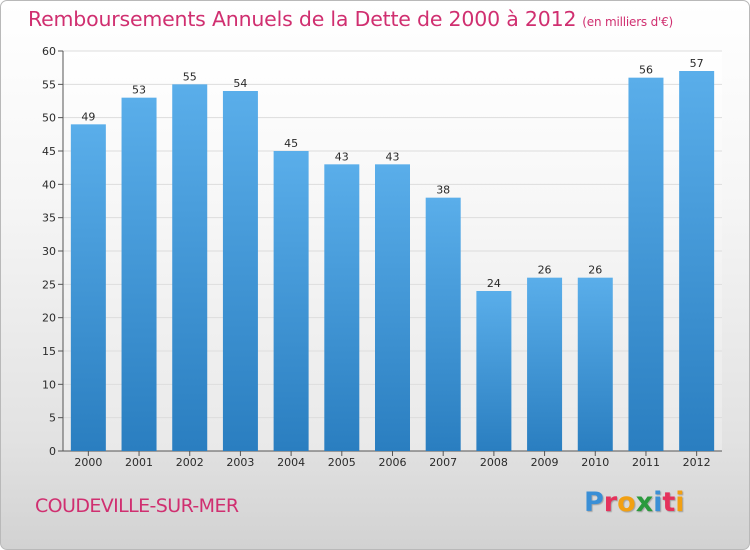 This screenshot has height=550, width=750. I want to click on y-tick-label: 55, so click(49, 84).